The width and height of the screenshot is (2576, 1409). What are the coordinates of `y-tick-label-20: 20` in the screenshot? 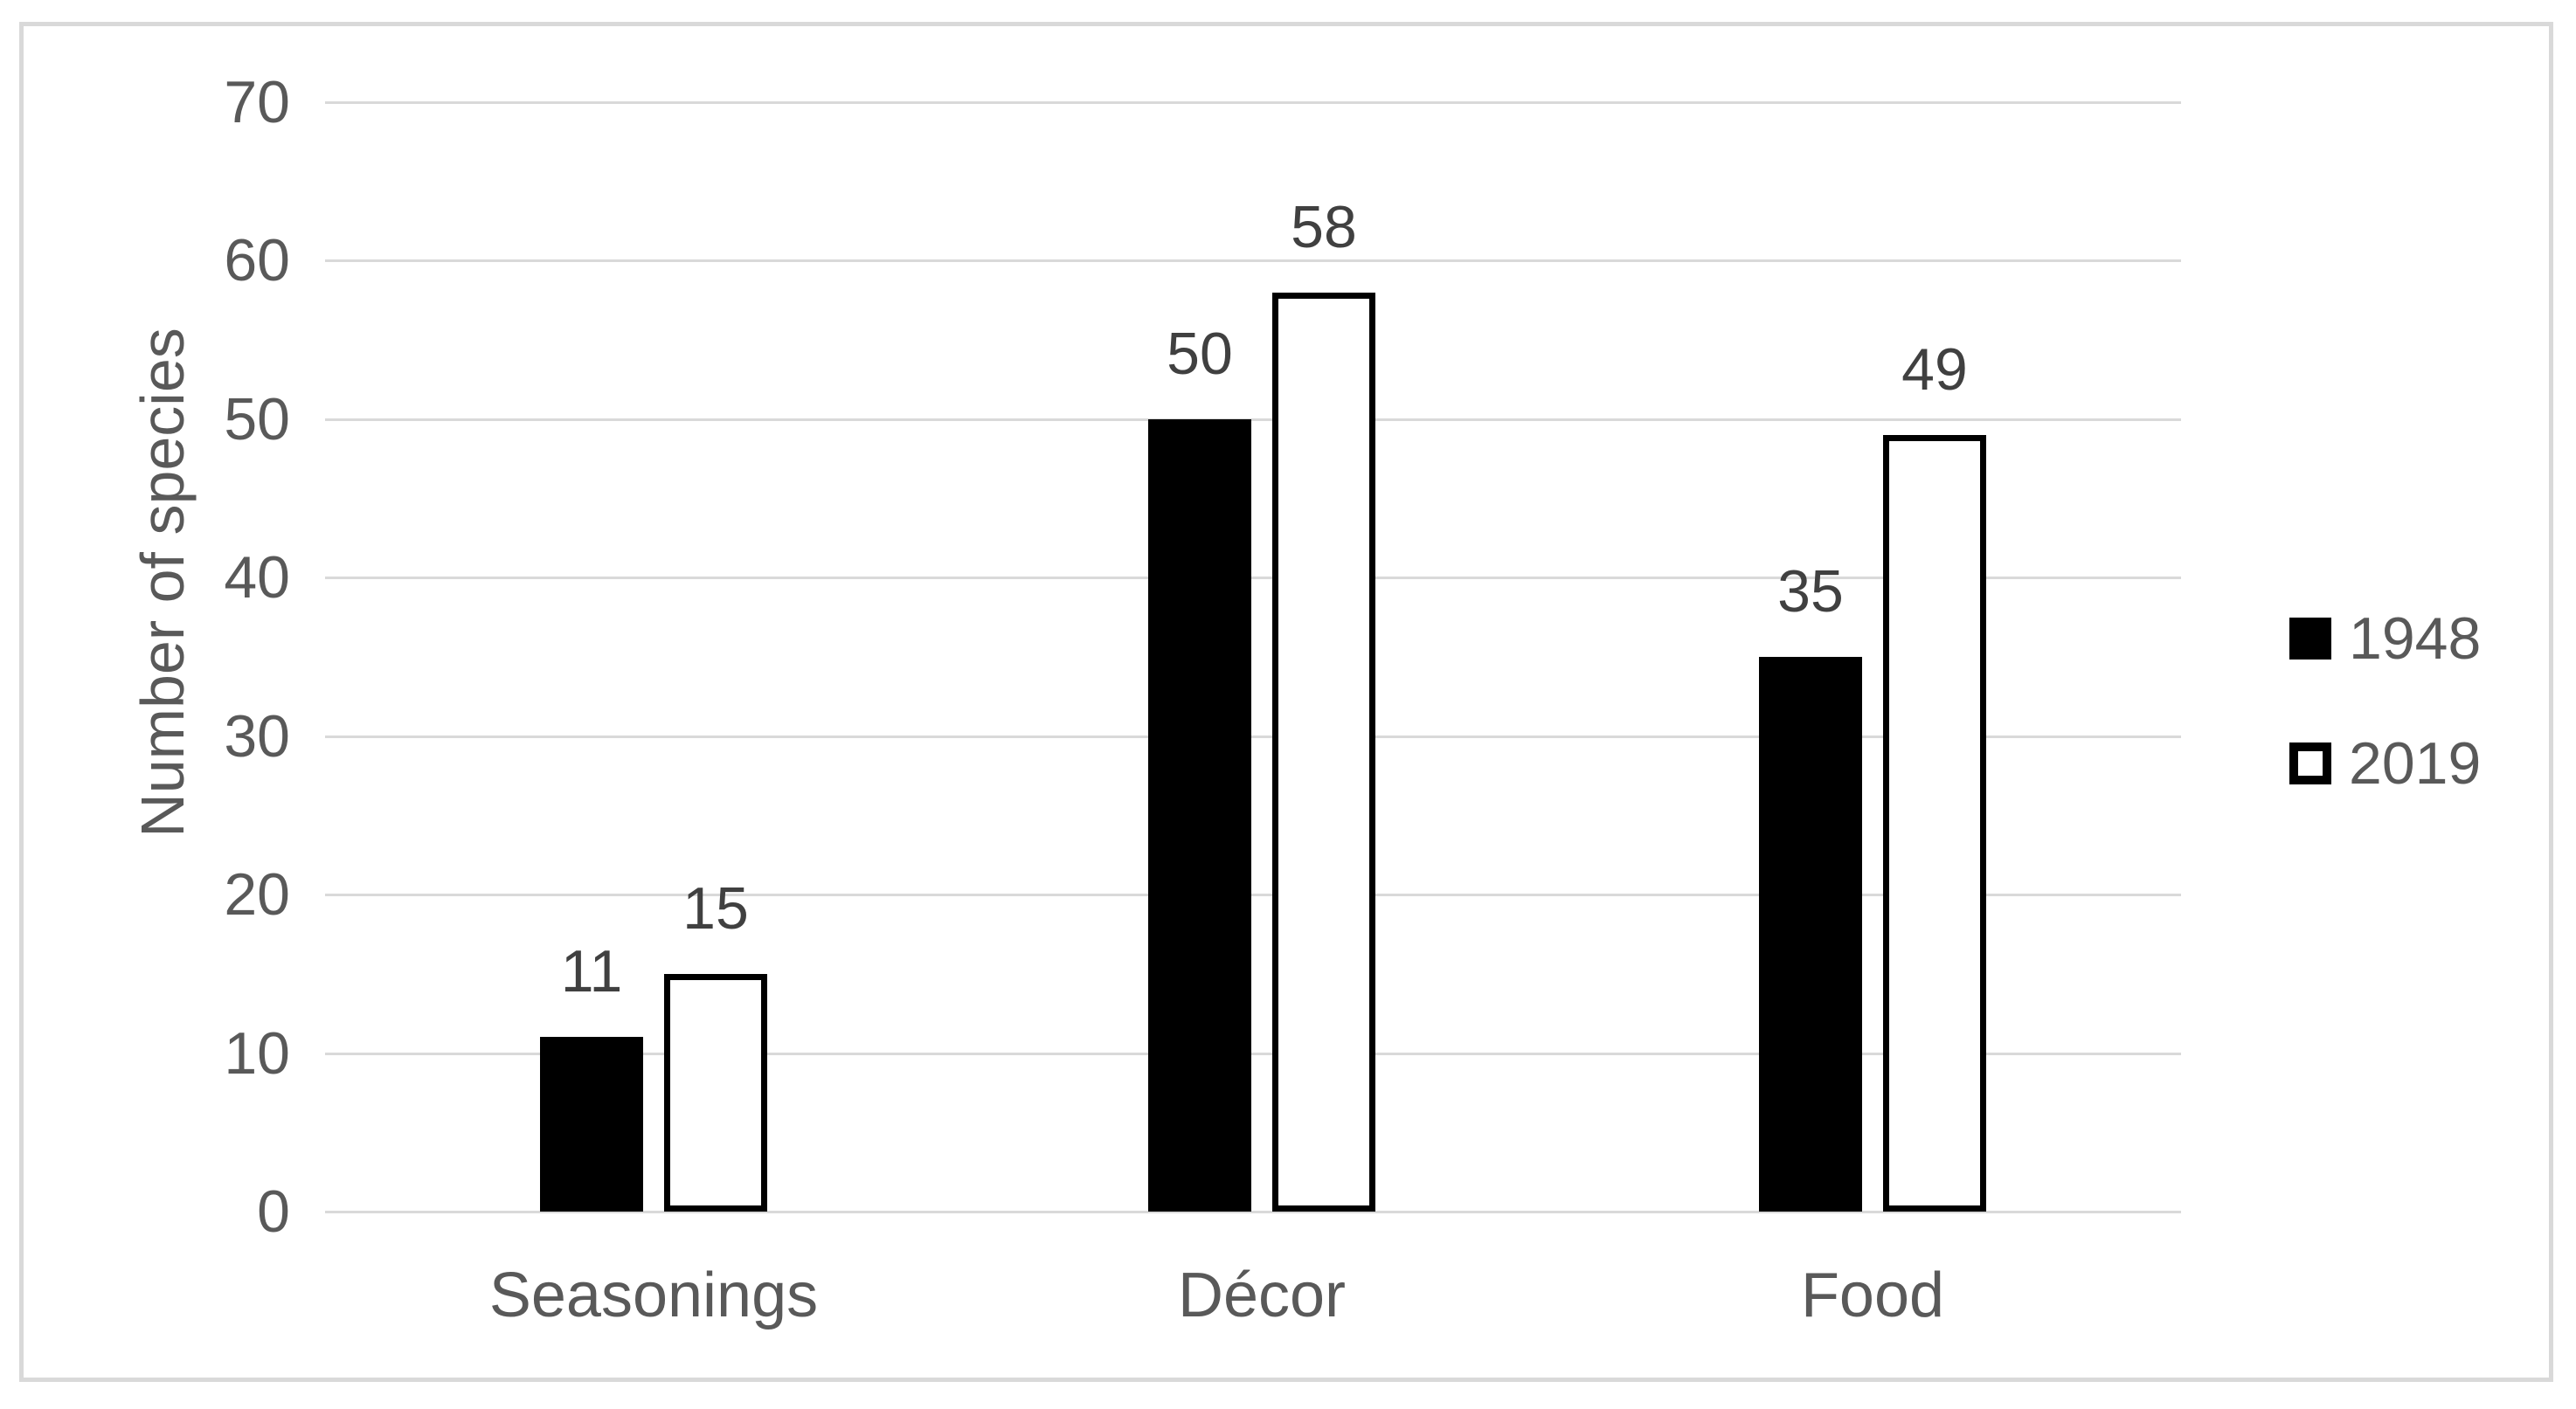 It's located at (257, 895).